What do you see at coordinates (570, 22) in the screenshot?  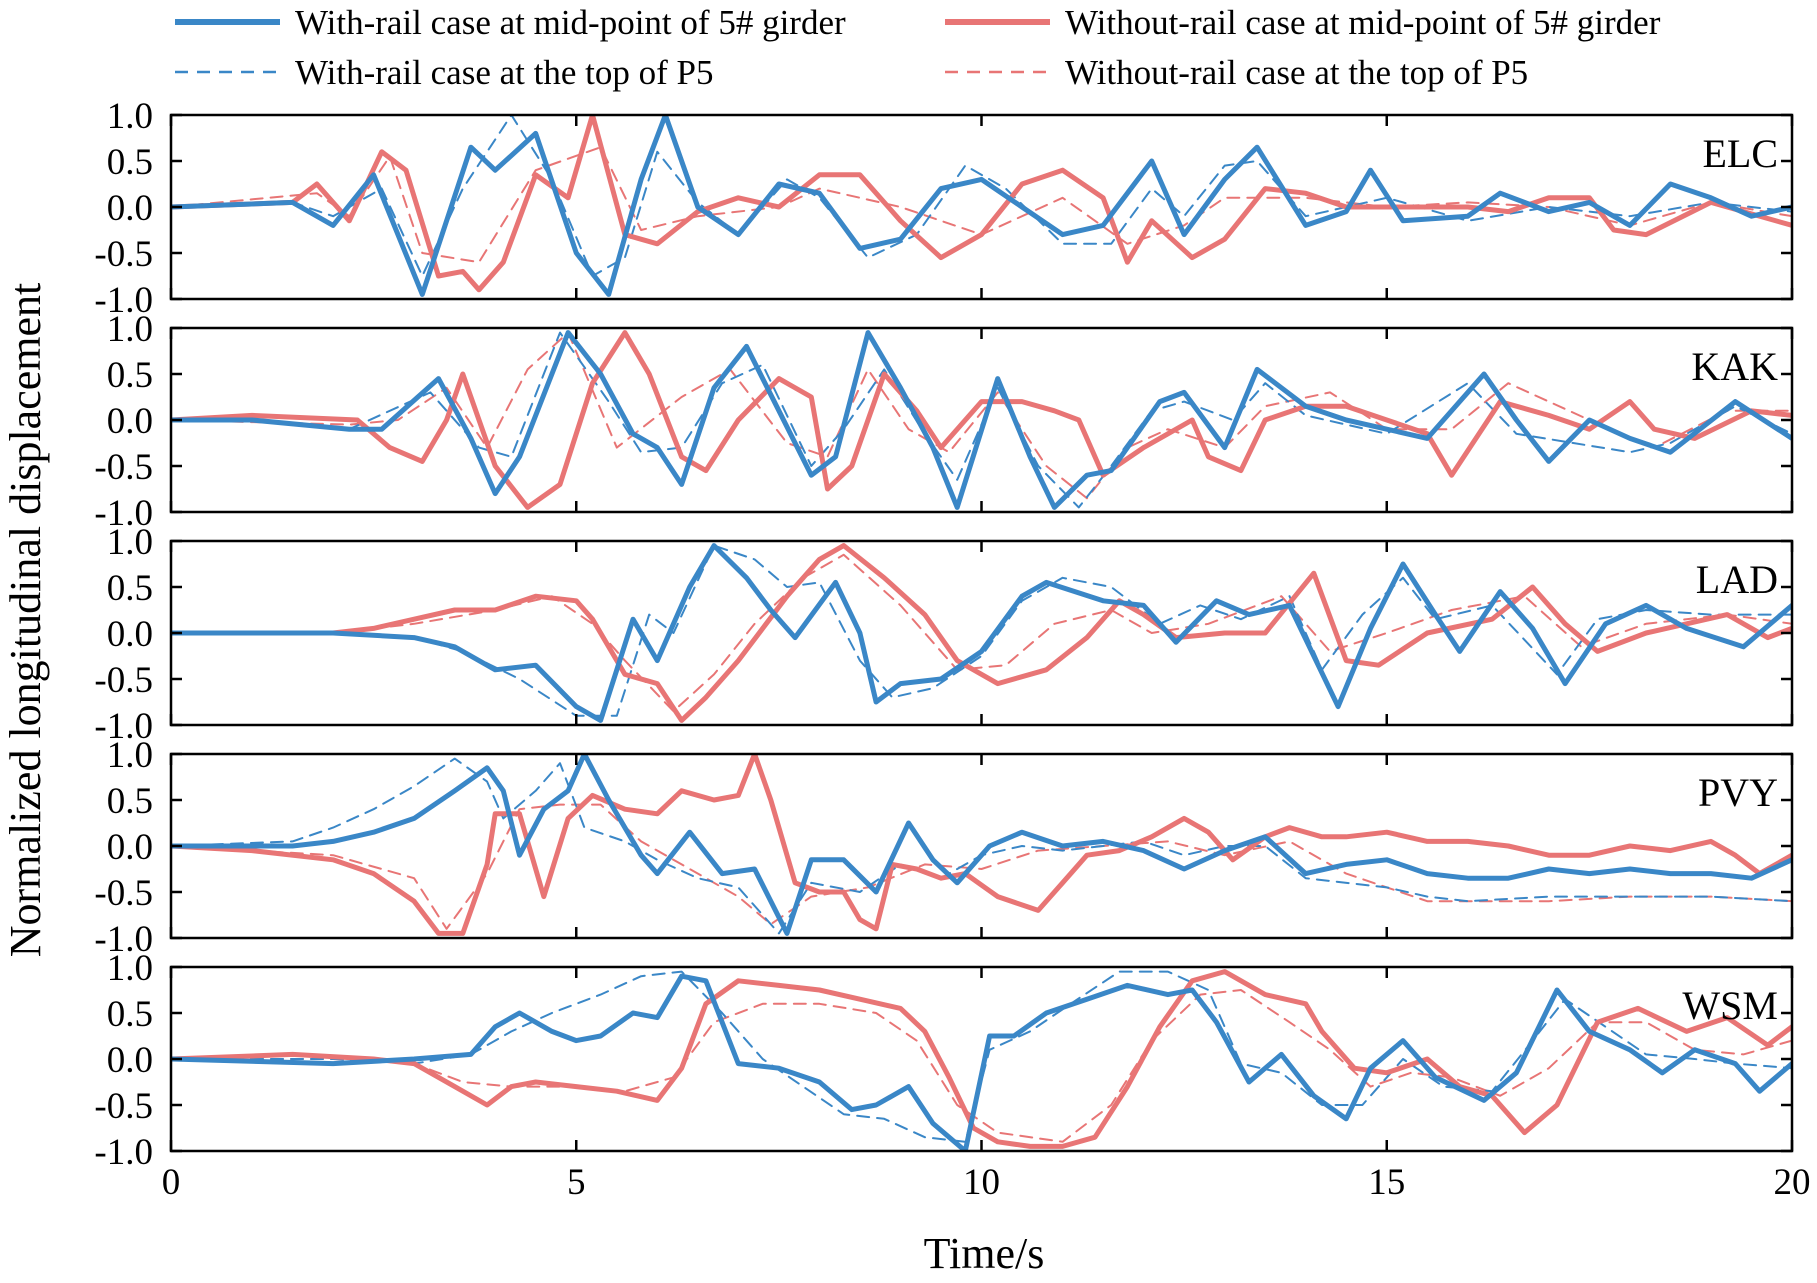 I see `legend-label-wr_mid: With-rail case at mid-point of 5# girder` at bounding box center [570, 22].